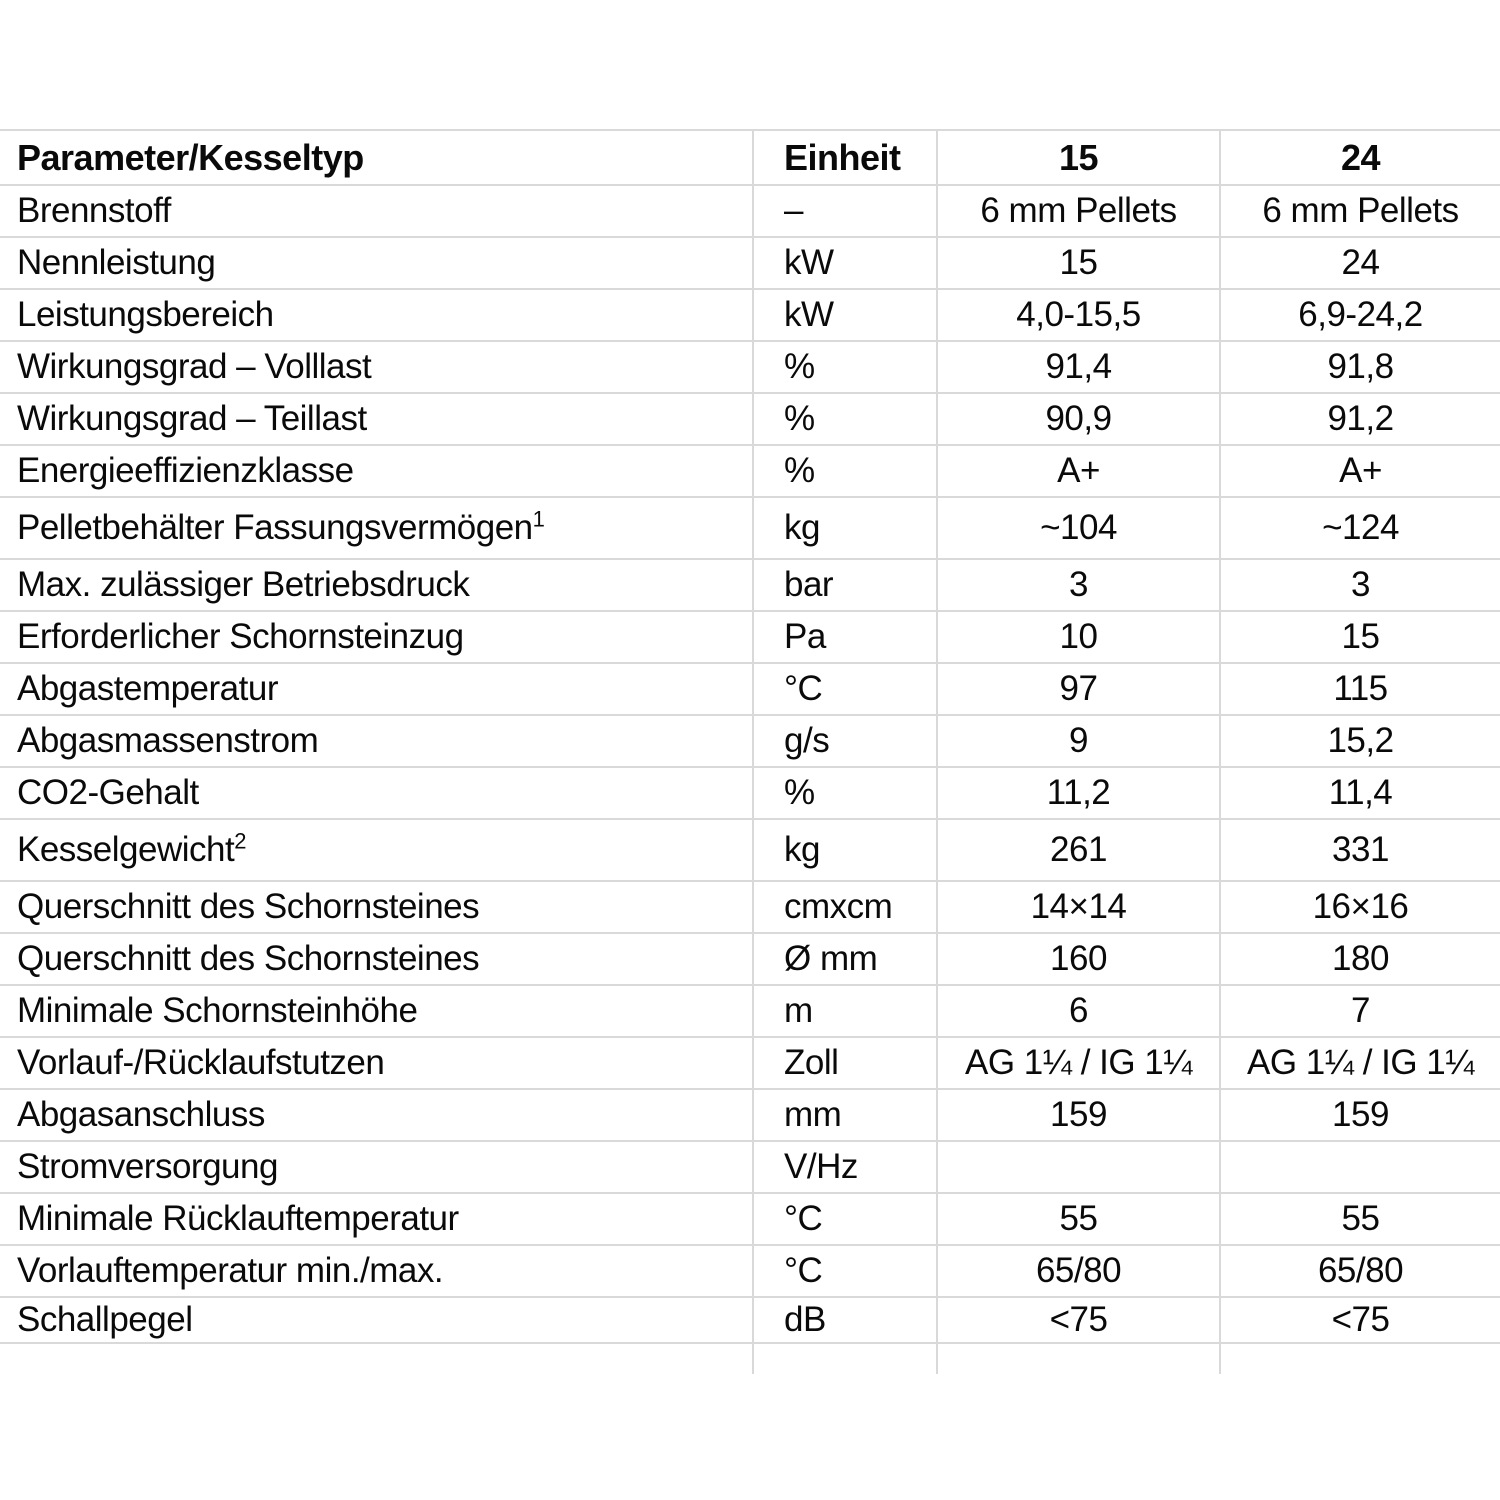 The height and width of the screenshot is (1500, 1500). I want to click on value-cell-model-24: AG 1¼ / IG 1¼, so click(1359, 1063).